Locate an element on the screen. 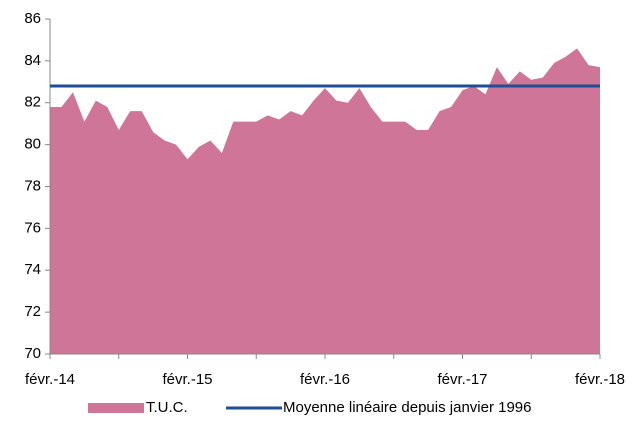 The width and height of the screenshot is (638, 424). legend-swatch is located at coordinates (116, 408).